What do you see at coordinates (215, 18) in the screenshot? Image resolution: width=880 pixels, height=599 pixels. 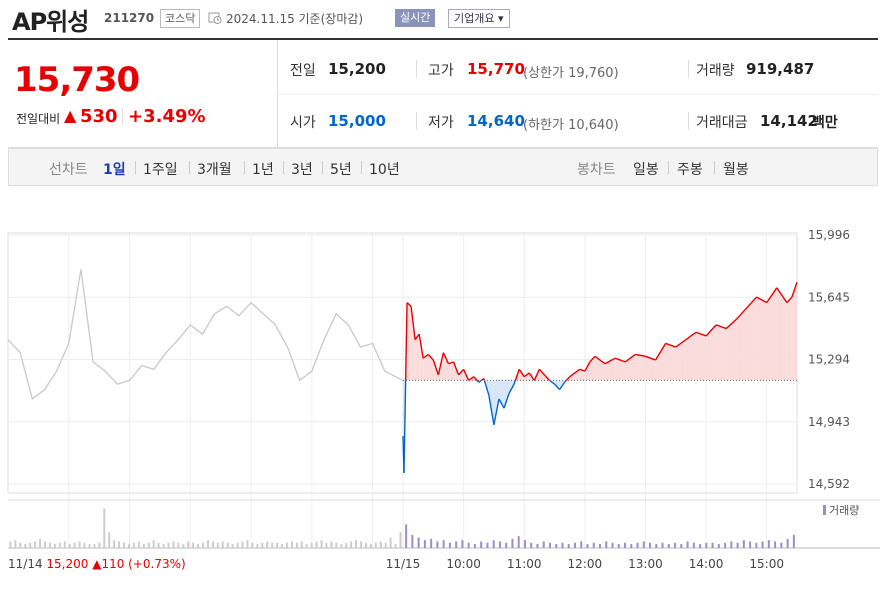 I see `clock-icon` at bounding box center [215, 18].